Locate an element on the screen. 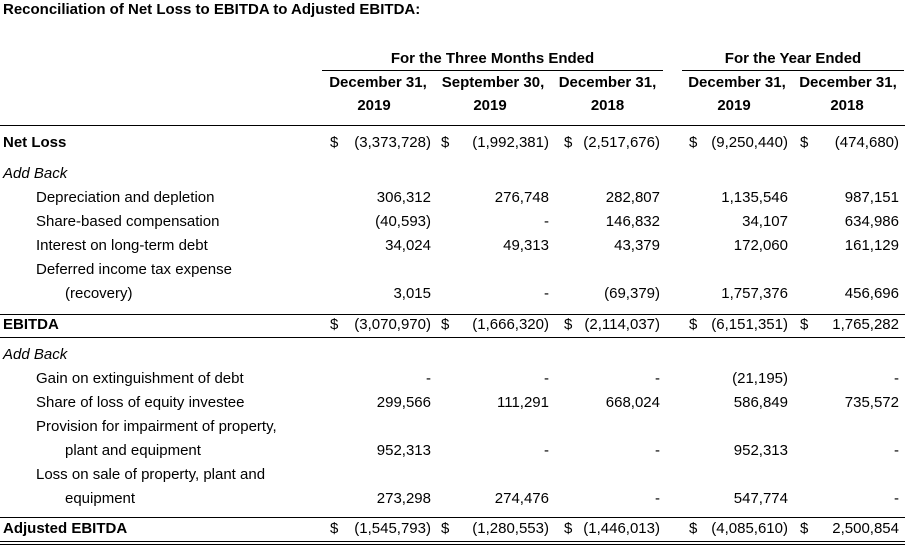 Image resolution: width=905 pixels, height=552 pixels. row-label: Share-based compensation is located at coordinates (128, 221).